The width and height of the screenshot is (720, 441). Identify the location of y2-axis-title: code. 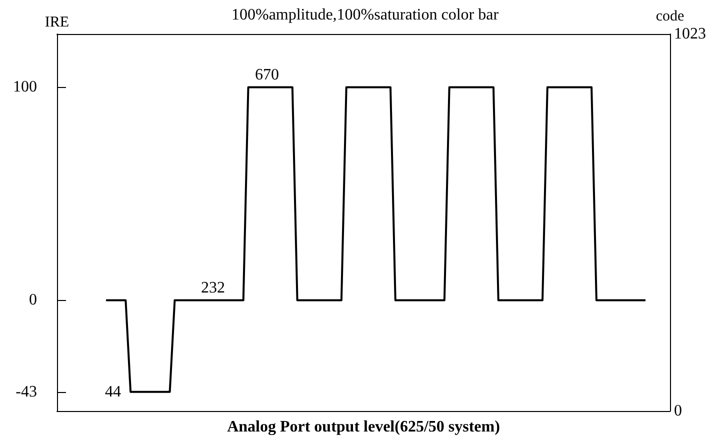
(670, 16).